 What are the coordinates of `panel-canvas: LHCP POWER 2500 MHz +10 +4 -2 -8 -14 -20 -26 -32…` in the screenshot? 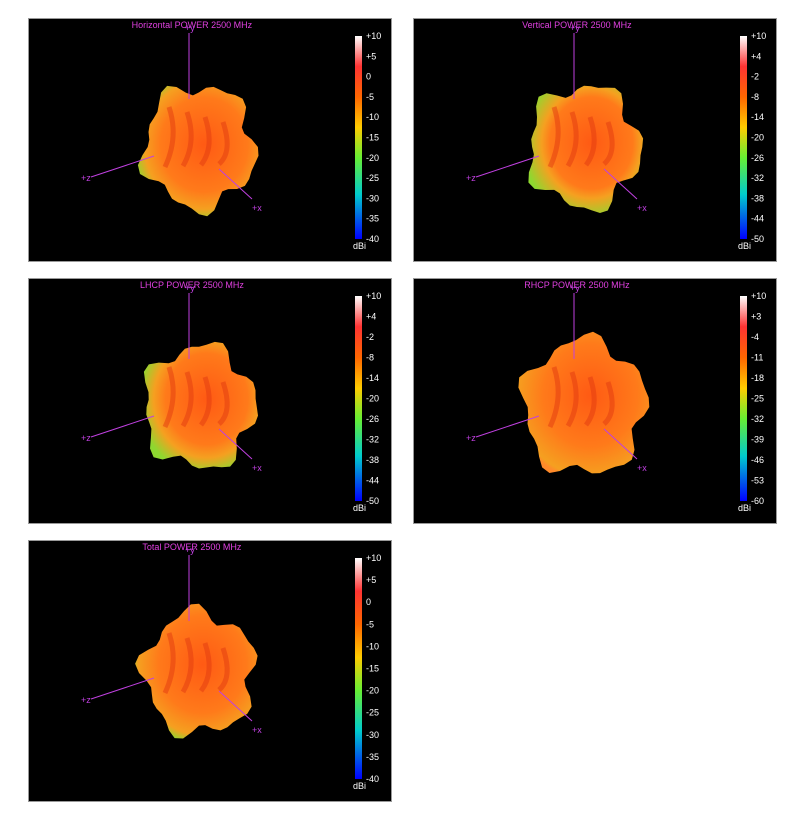 It's located at (231, 396).